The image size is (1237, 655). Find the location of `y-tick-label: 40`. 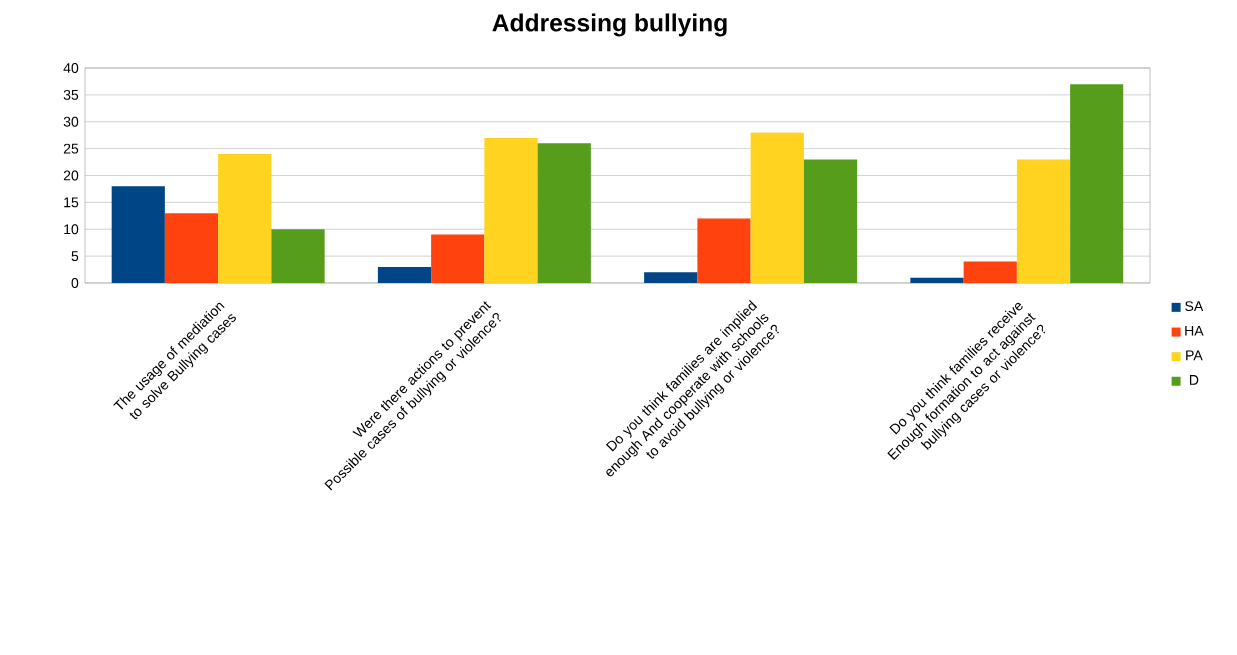

y-tick-label: 40 is located at coordinates (71, 68).